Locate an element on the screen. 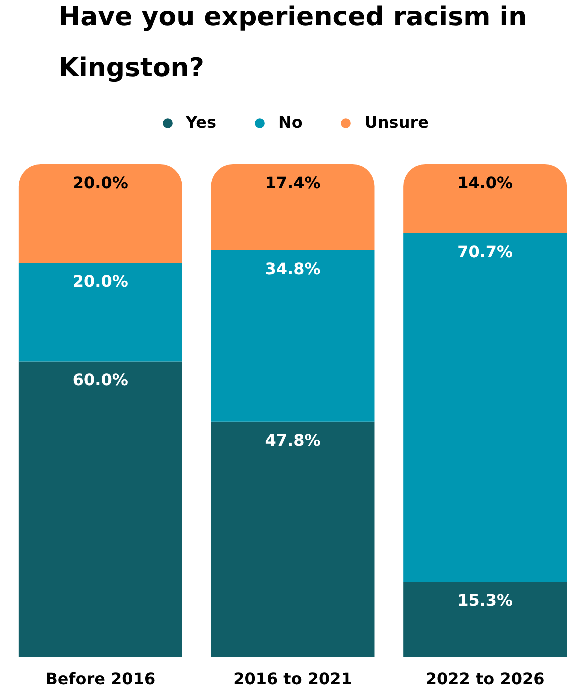 Image resolution: width=585 pixels, height=691 pixels. legend-label: Unsure is located at coordinates (396, 122).